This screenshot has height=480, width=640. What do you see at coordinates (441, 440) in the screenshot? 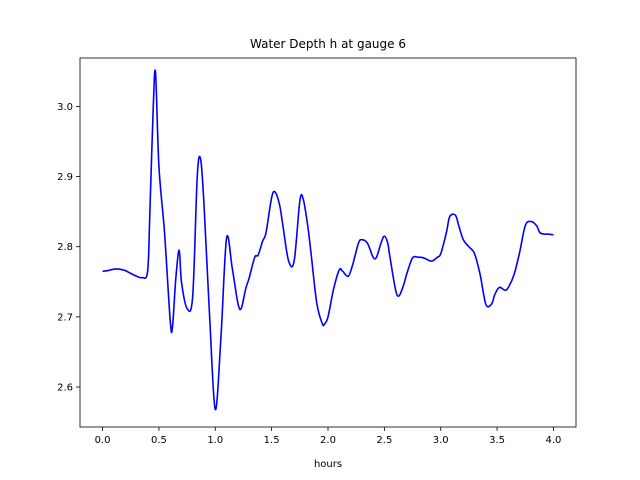
I see `x-tick-label: 3.0` at bounding box center [441, 440].